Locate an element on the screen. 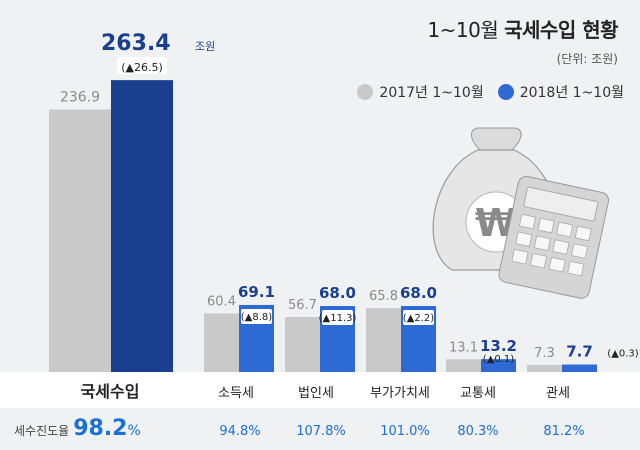 This screenshot has width=640, height=450. value-label-2018: 13.2 is located at coordinates (498, 346).